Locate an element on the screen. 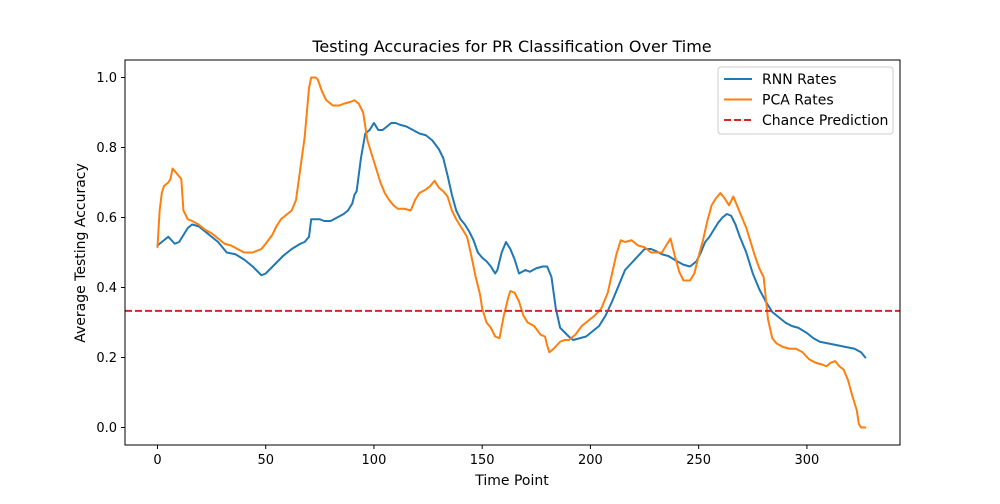 The height and width of the screenshot is (504, 1000). legend-box is located at coordinates (805, 100).